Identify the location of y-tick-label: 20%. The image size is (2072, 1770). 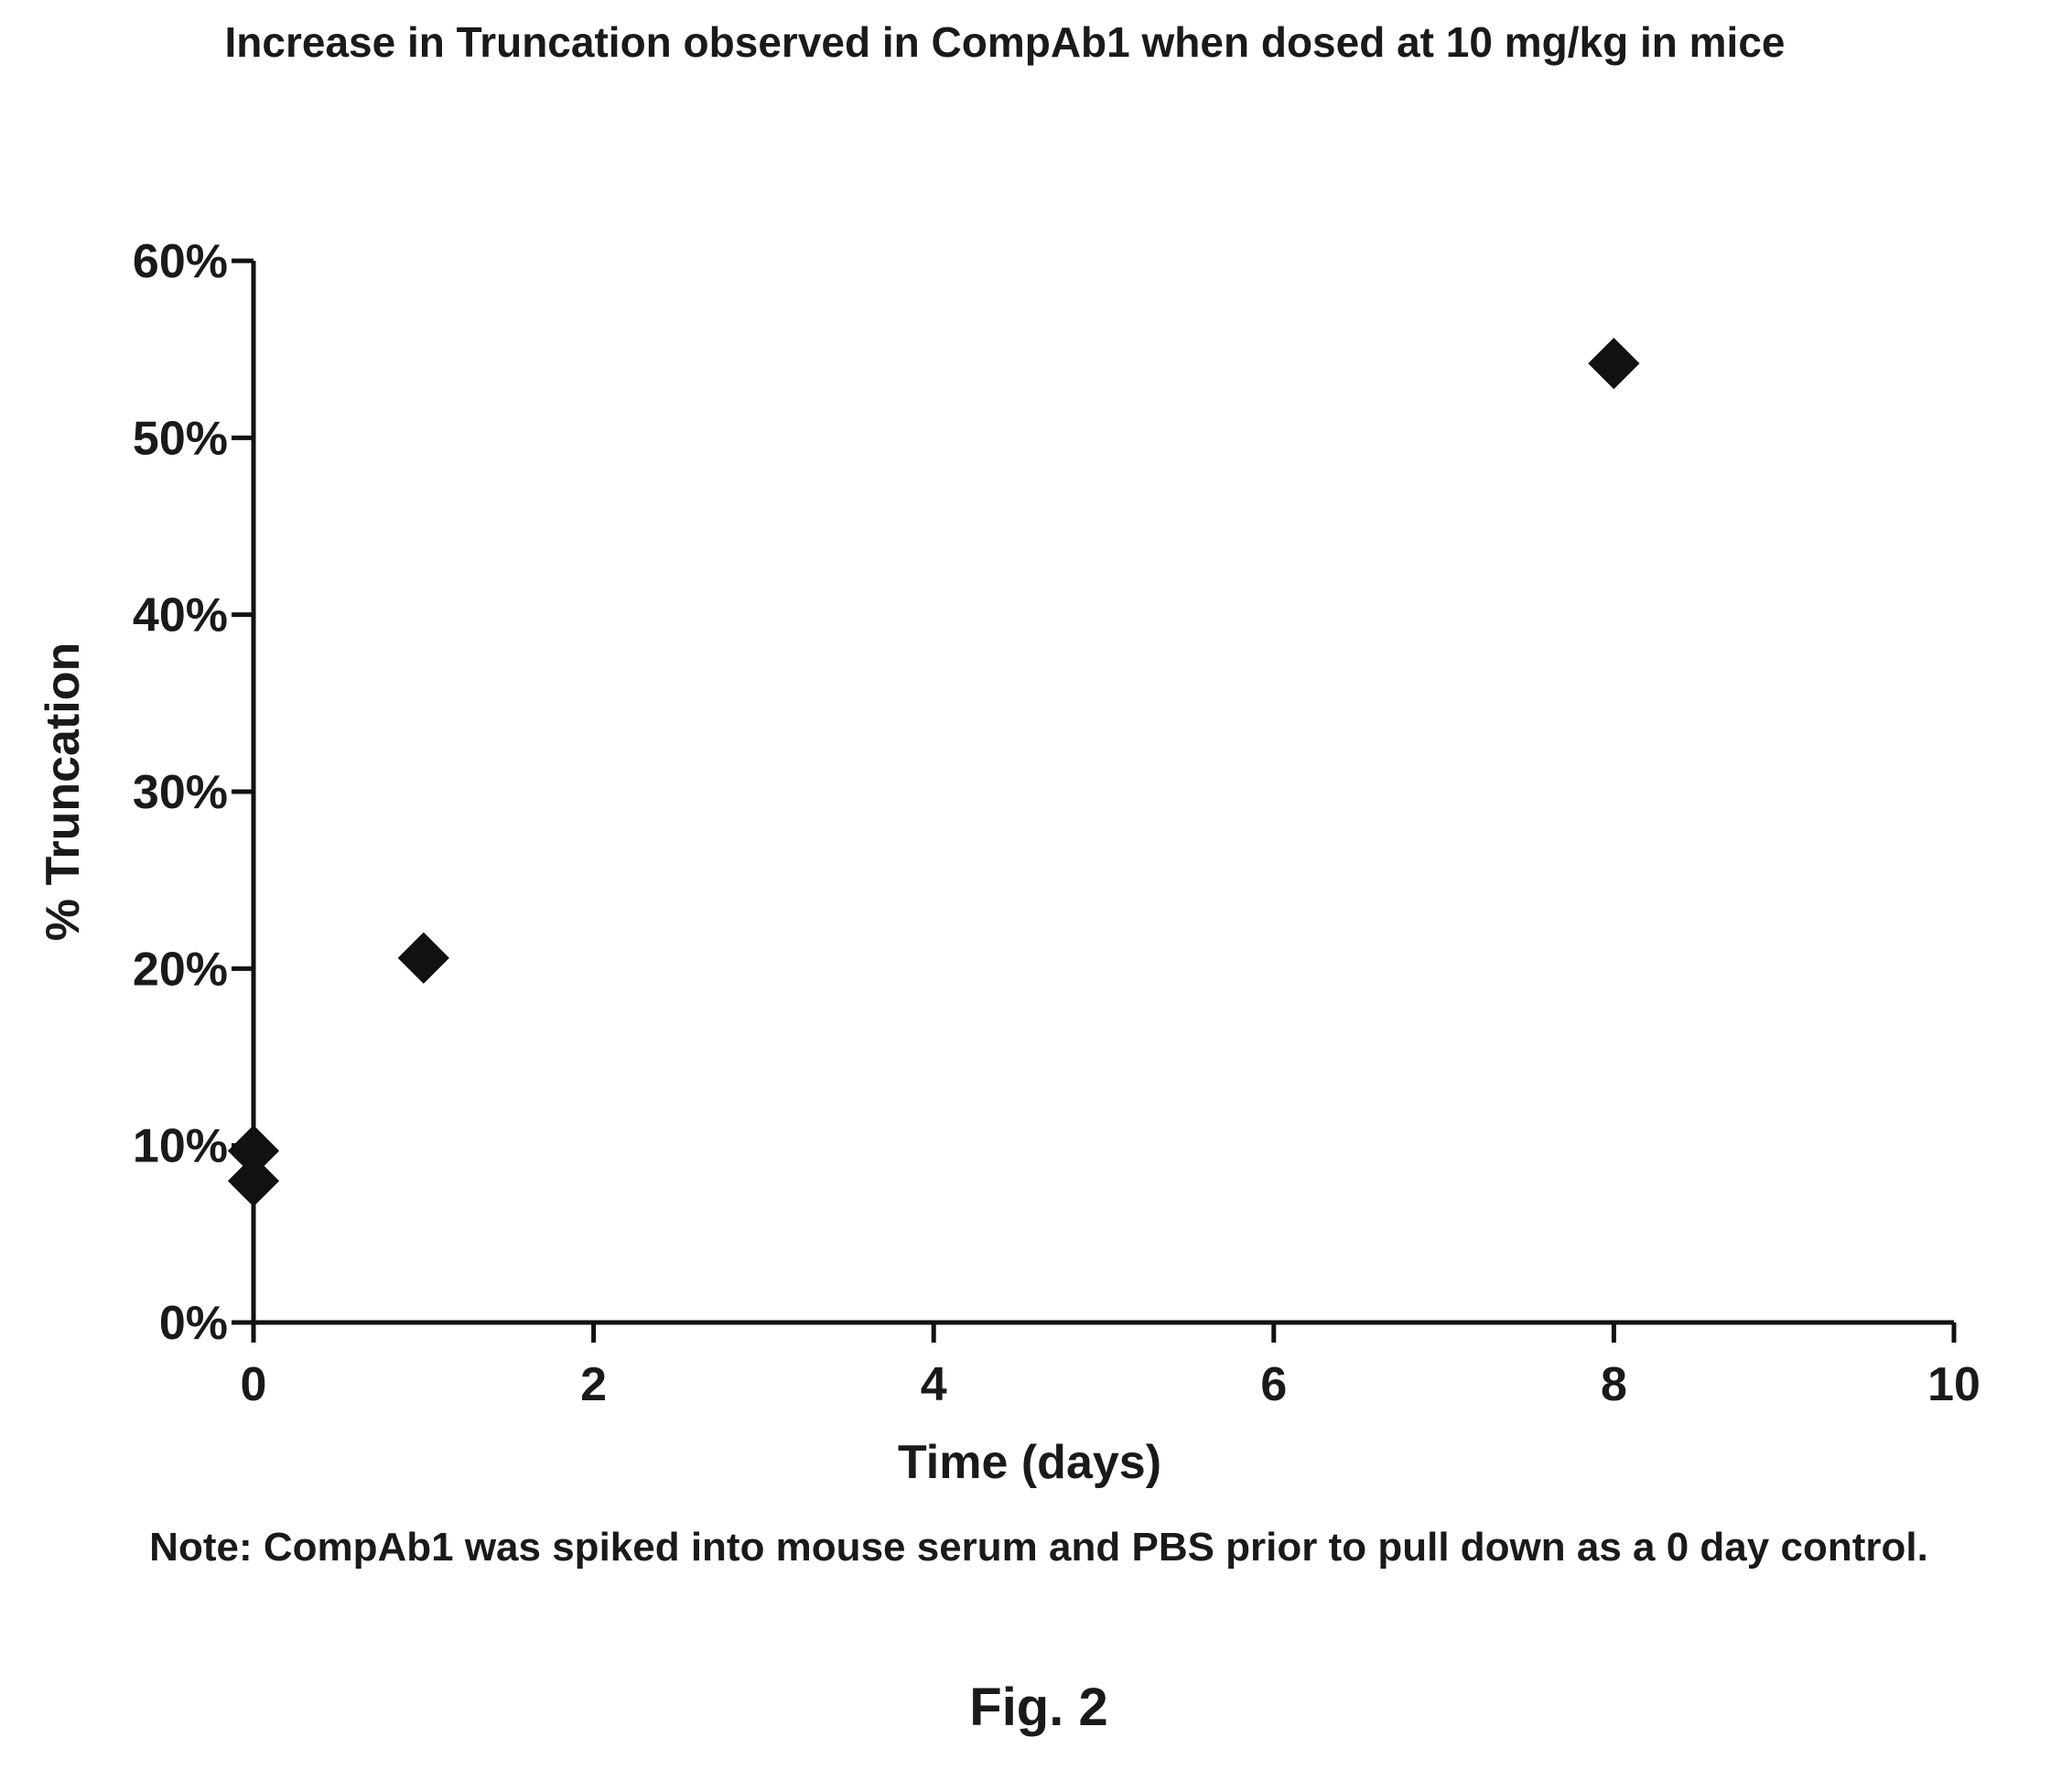
(180, 969).